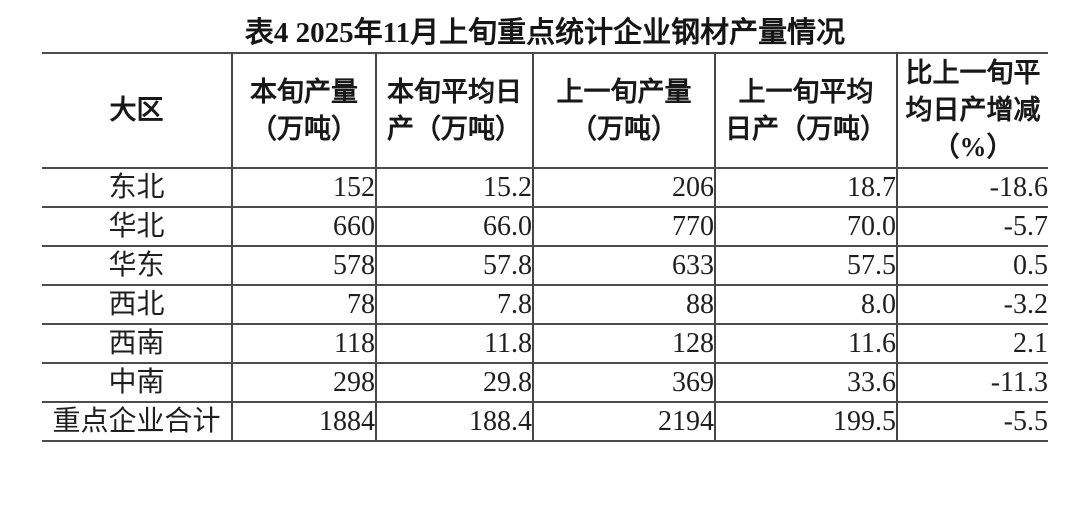 This screenshot has width=1080, height=515. Describe the element at coordinates (455, 188) in the screenshot. I see `value-cell: 15.2` at that location.